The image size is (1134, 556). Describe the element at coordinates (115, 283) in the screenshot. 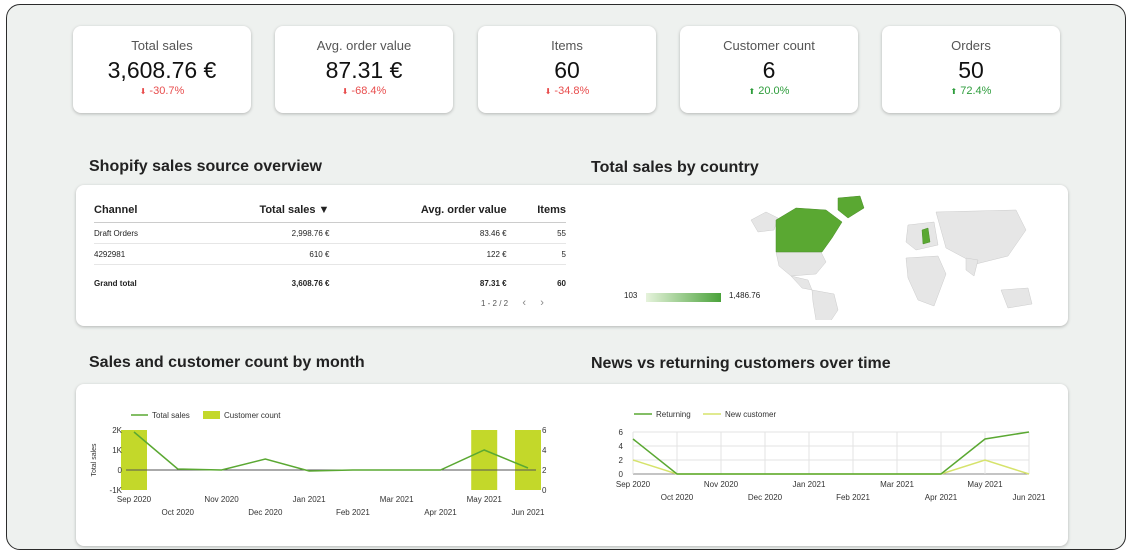

I see `cell: Grand total` at that location.